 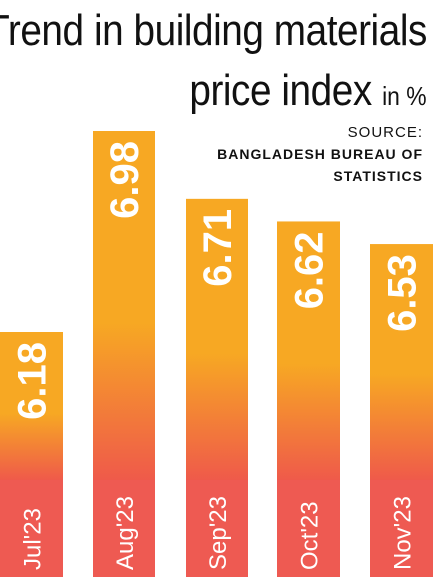 I want to click on bar-value-label-1: 6.98, so click(x=125, y=180).